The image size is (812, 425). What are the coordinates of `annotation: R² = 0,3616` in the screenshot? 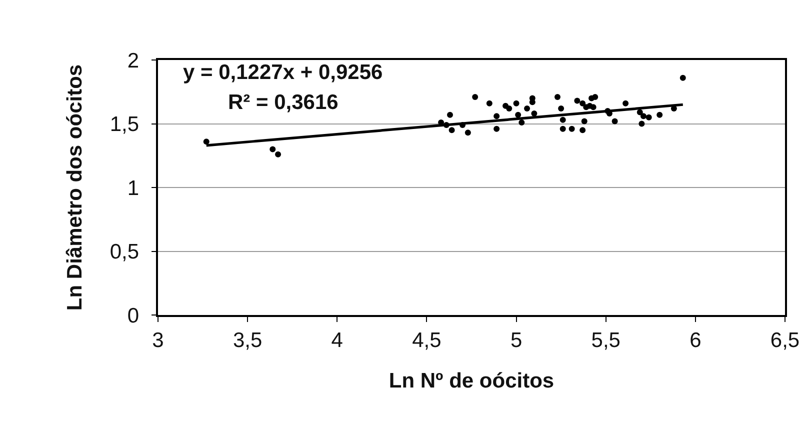 It's located at (283, 102).